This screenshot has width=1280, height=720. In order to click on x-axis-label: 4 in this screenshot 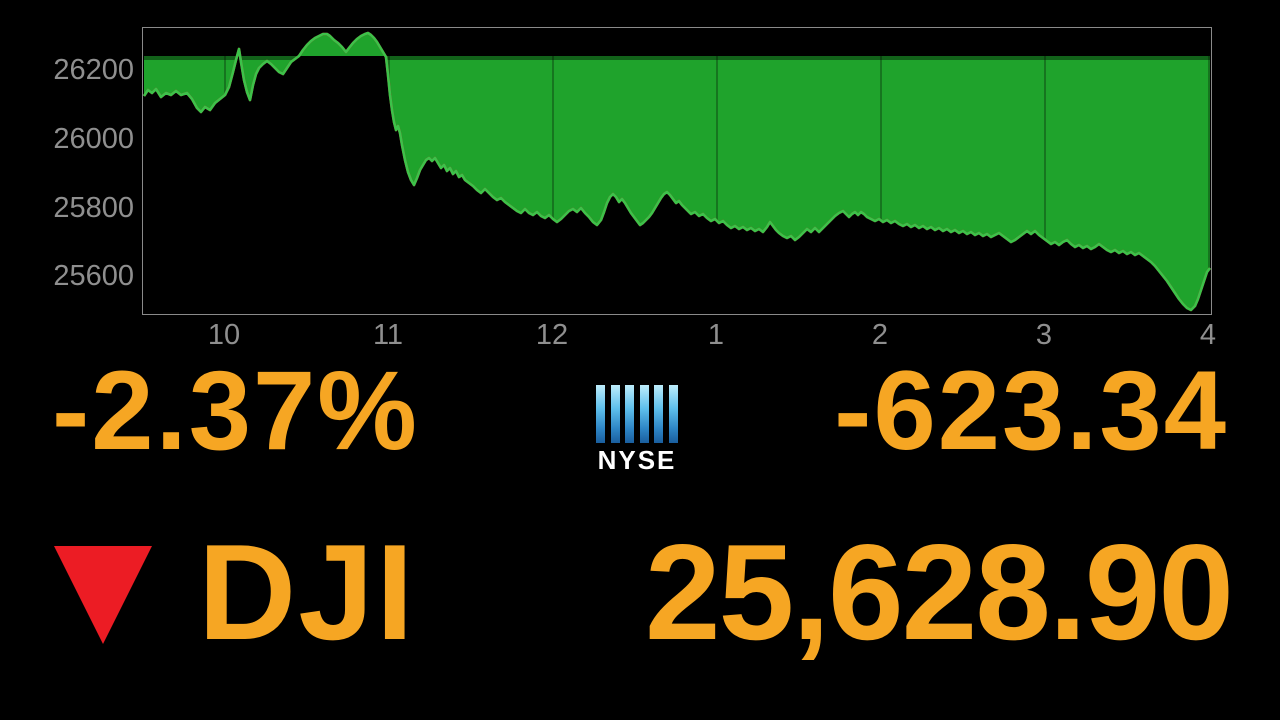, I will do `click(1208, 335)`.